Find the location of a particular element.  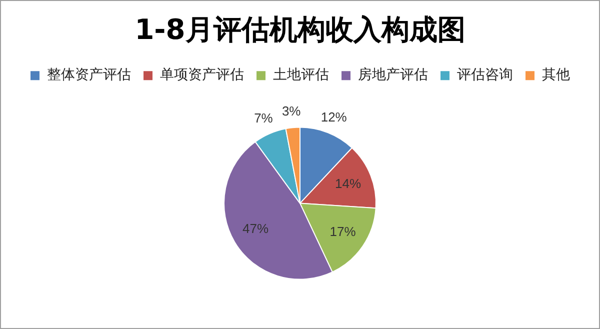

data-label: 14% is located at coordinates (348, 183).